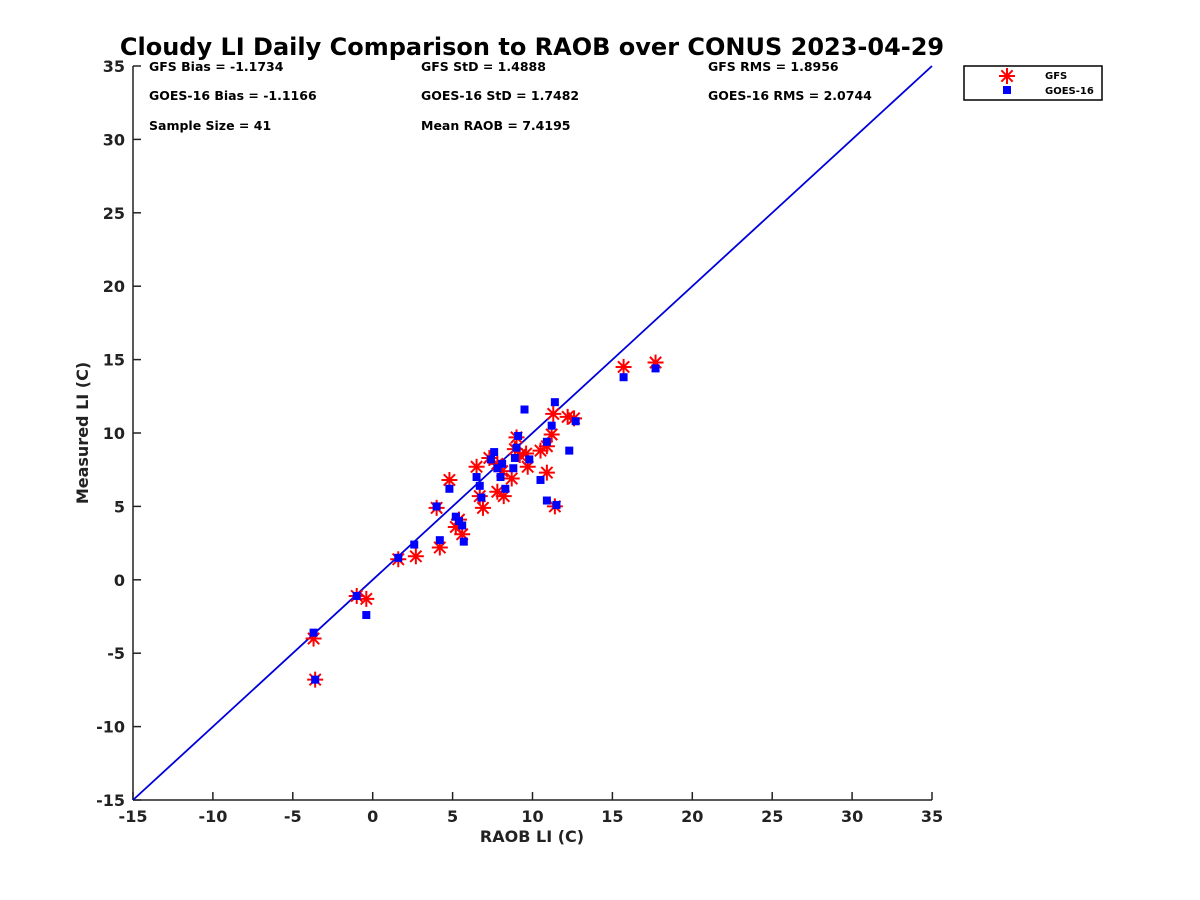 The image size is (1200, 900). What do you see at coordinates (495, 125) in the screenshot?
I see `stat-mean-raob: Mean RAOB = 7.4195` at bounding box center [495, 125].